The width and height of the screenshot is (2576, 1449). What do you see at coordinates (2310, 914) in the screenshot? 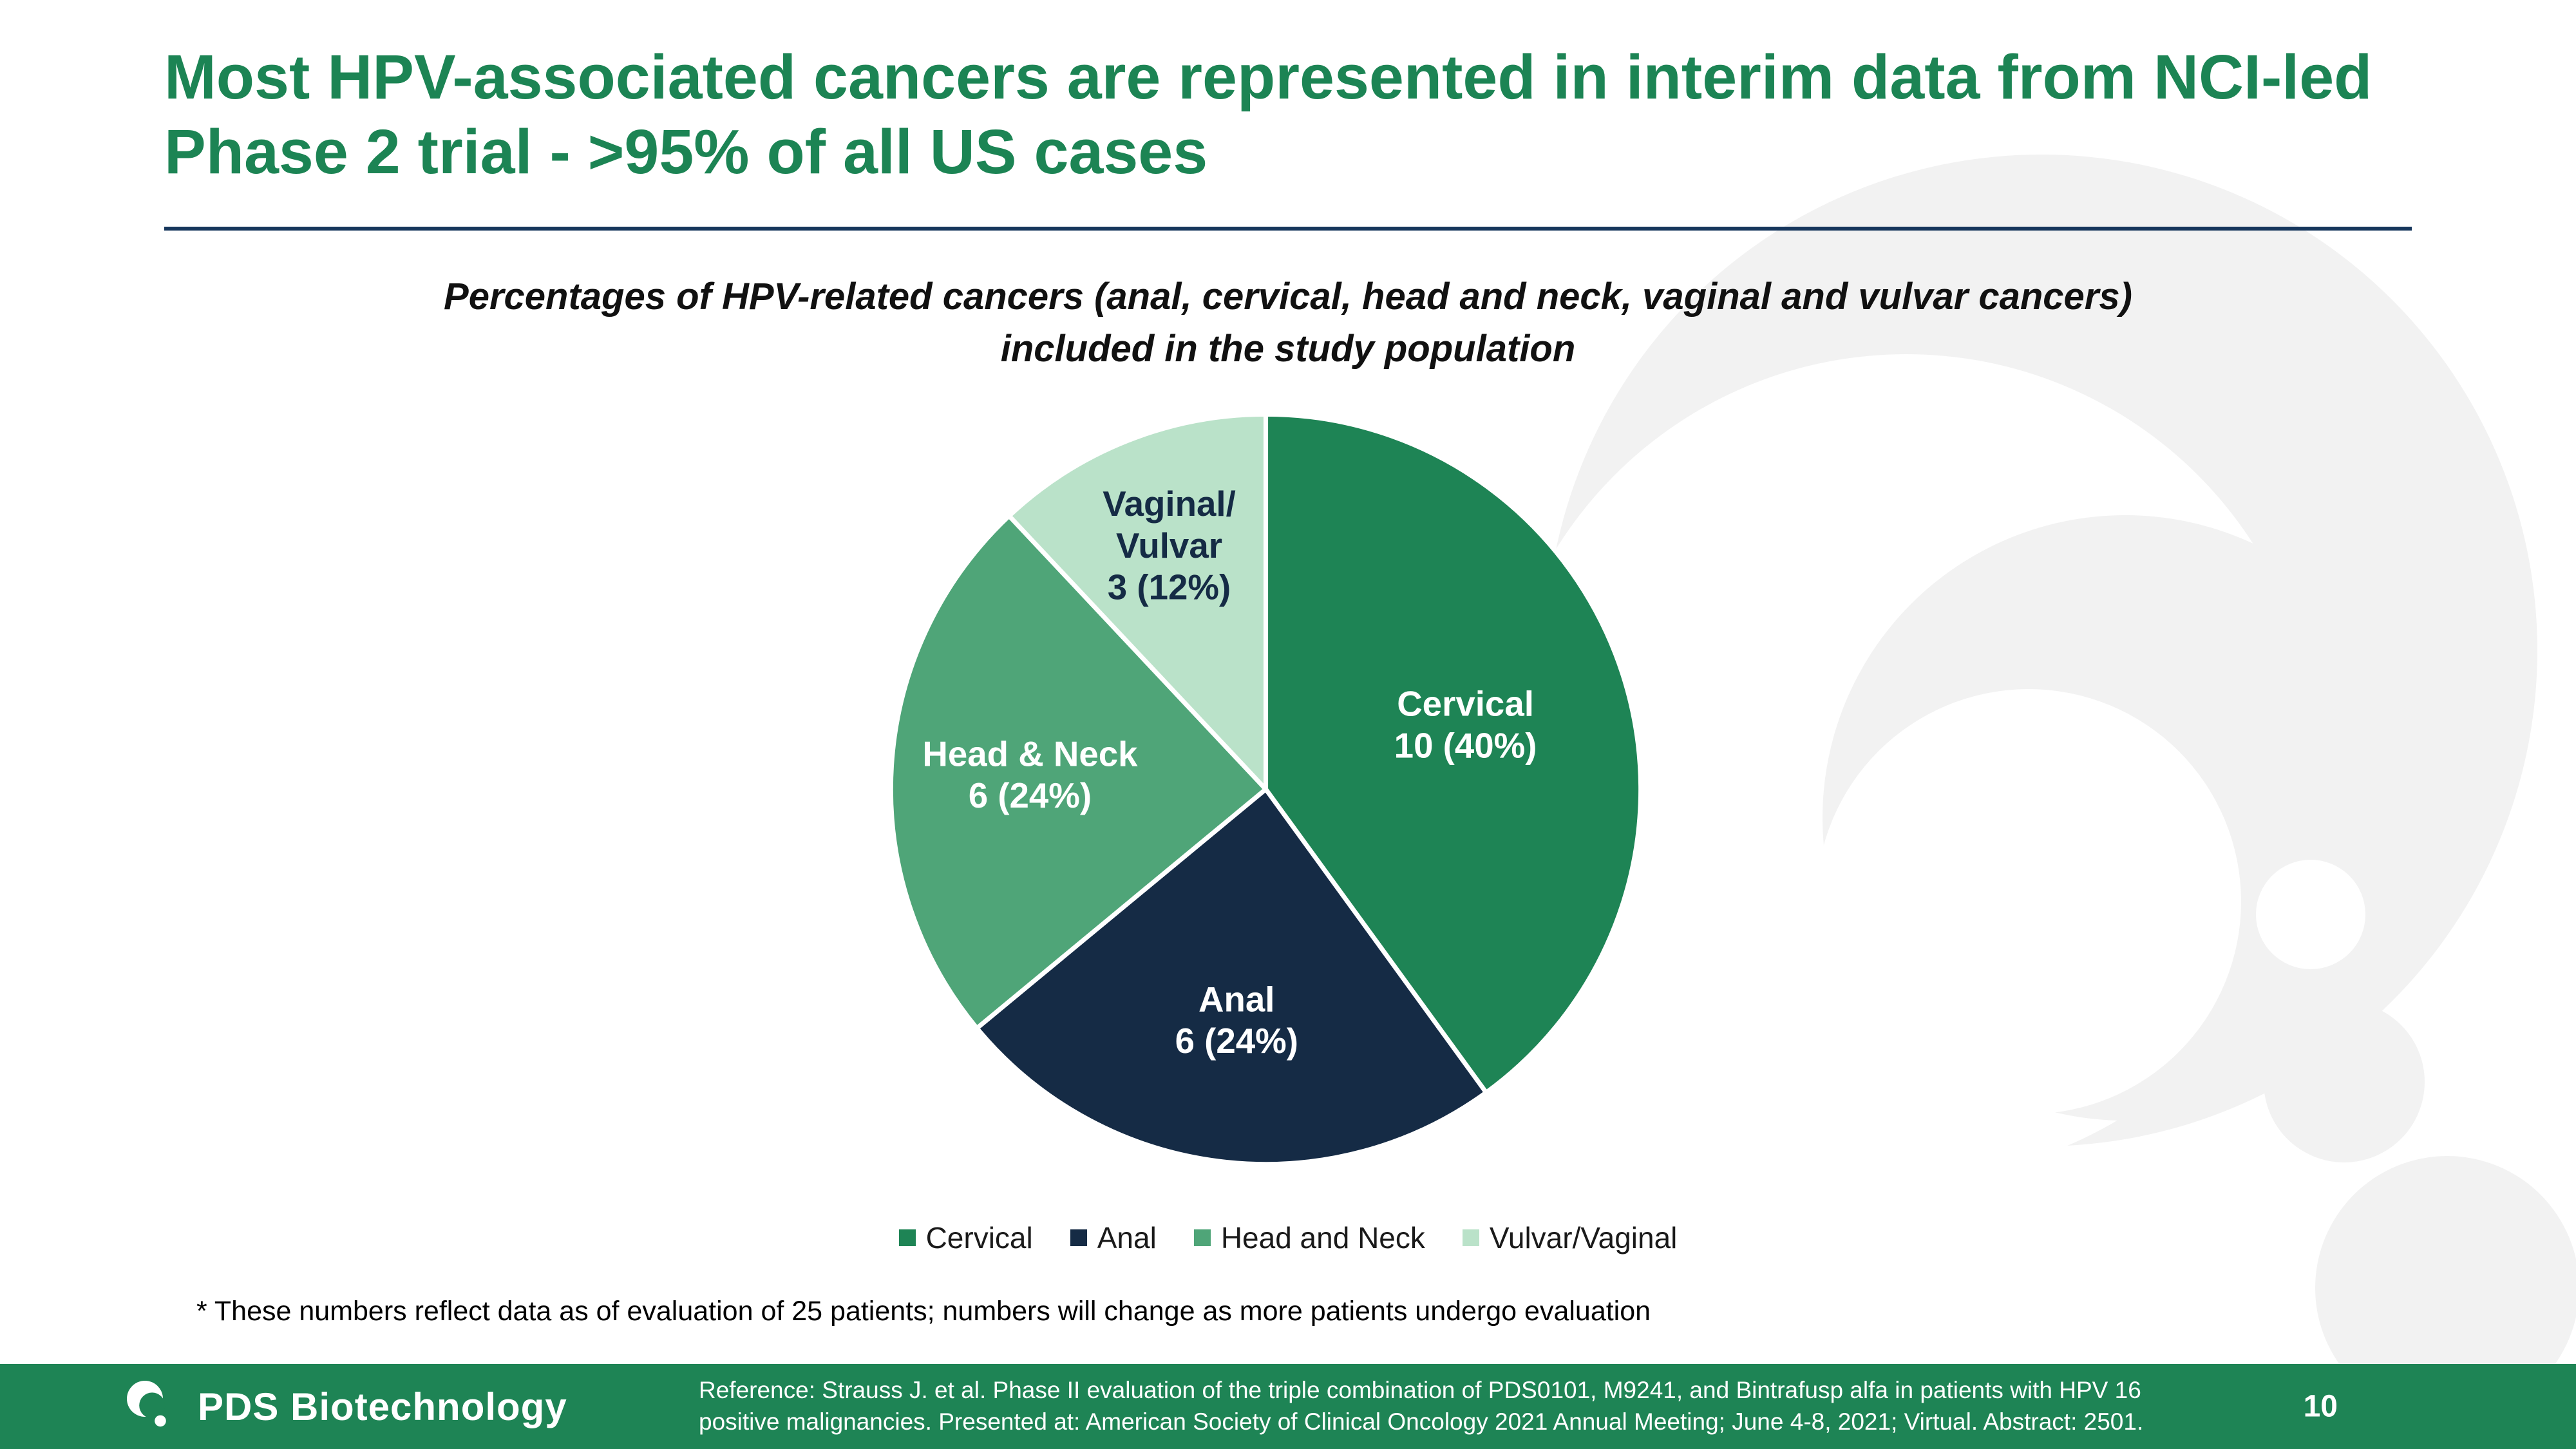
I see `watermark-dot-white-icon` at bounding box center [2310, 914].